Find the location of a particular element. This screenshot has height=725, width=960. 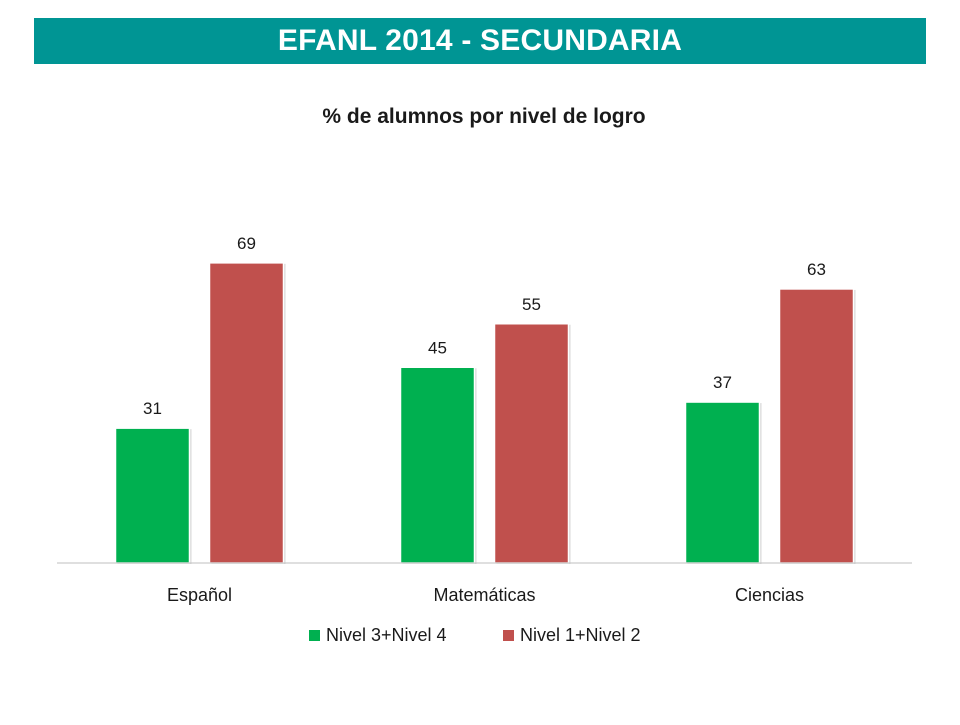

x-tick-label: Matemáticas is located at coordinates (484, 595).